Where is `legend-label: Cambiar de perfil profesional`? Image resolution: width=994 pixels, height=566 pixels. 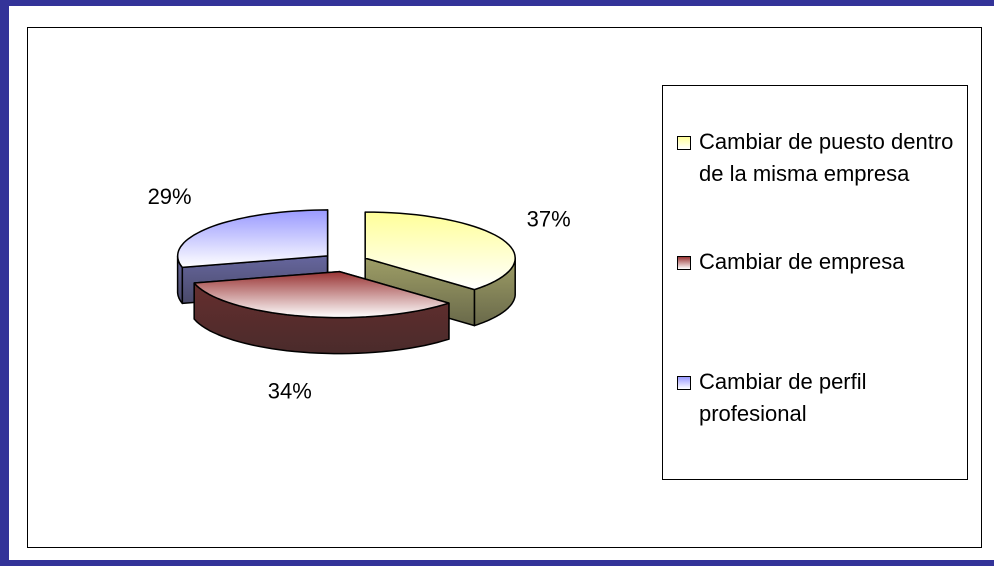
legend-label: Cambiar de perfil profesional is located at coordinates (783, 397).